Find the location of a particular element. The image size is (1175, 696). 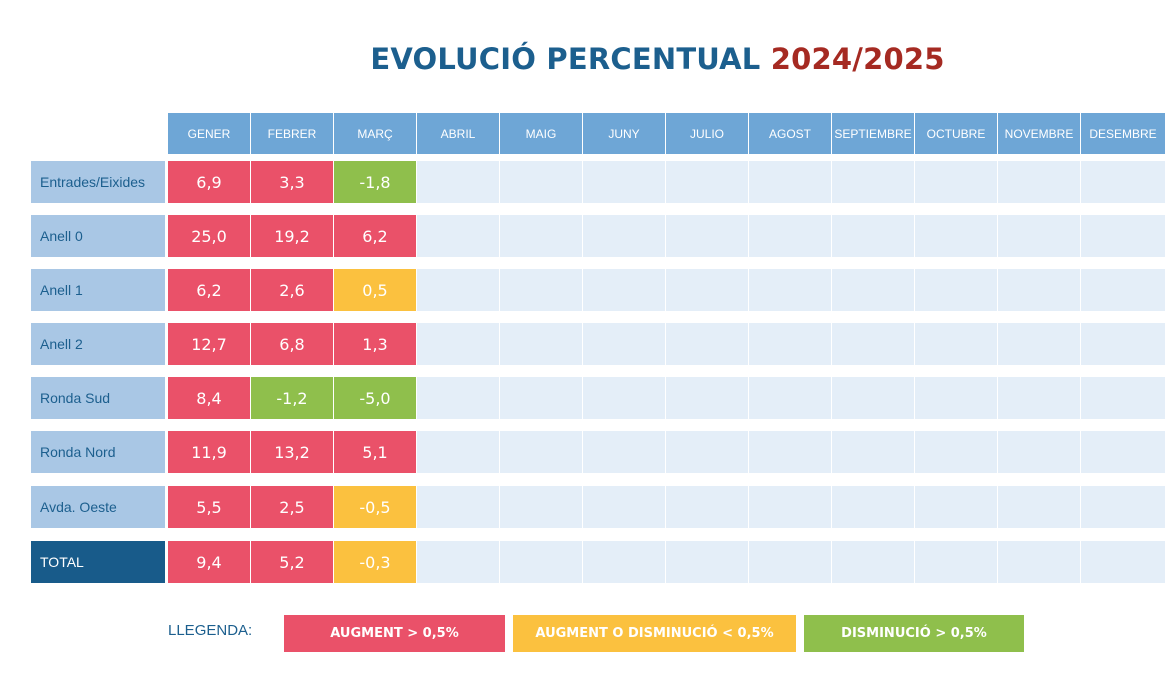

value-cell: 19,2 is located at coordinates (292, 236).